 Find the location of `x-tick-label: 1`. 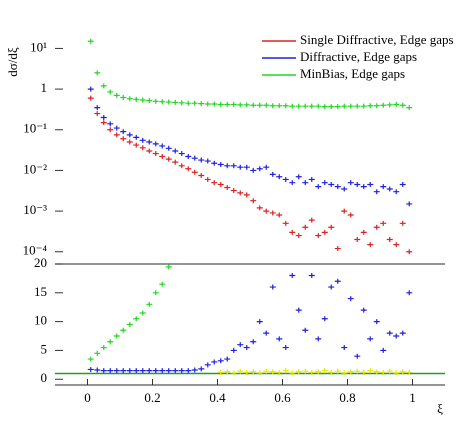

x-tick-label: 1 is located at coordinates (412, 397).